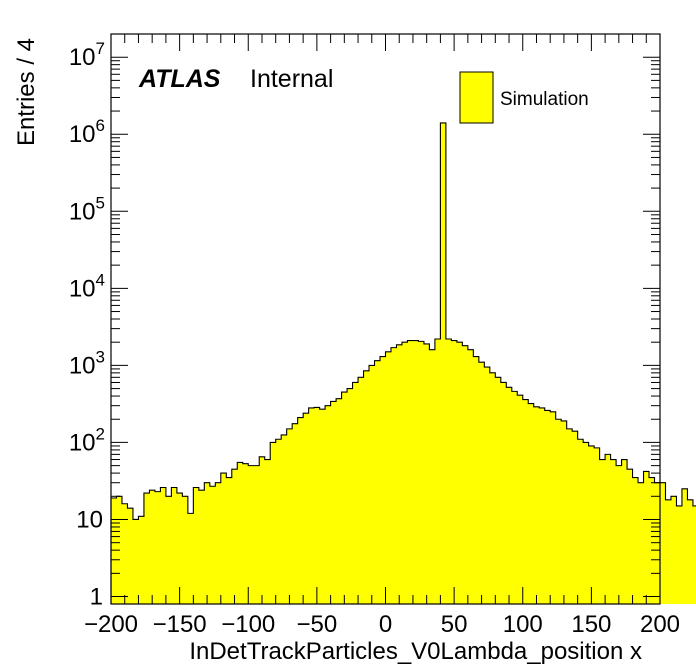 This screenshot has width=696, height=672. I want to click on x-tick-label: 0, so click(385, 624).